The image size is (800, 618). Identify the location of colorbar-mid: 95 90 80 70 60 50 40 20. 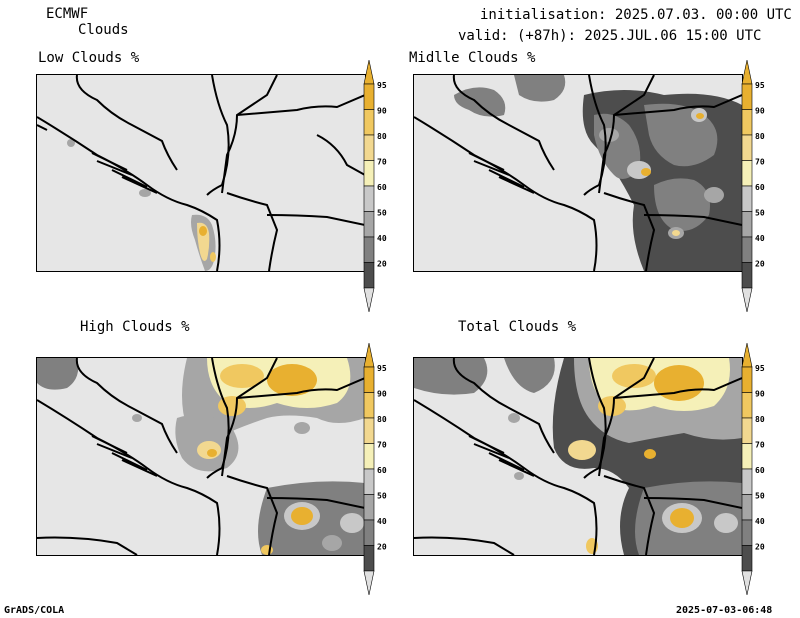
(761, 186).